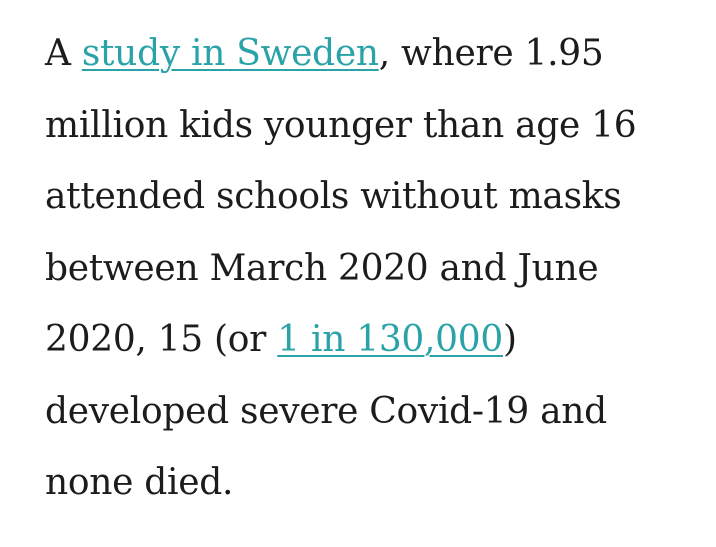 Image resolution: width=716 pixels, height=547 pixels. I want to click on paragraph-text: A, so click(63, 53).